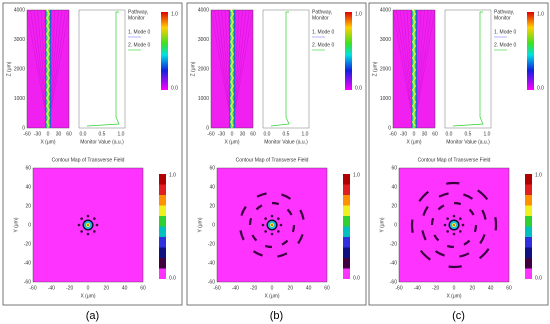 The image size is (550, 324). Describe the element at coordinates (504, 12) in the screenshot. I see `legend-title: Pathway,` at that location.